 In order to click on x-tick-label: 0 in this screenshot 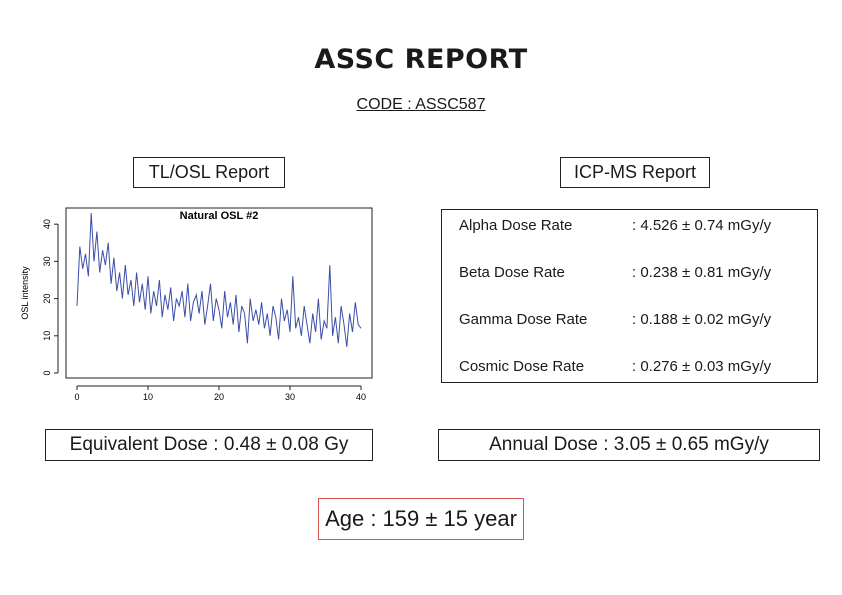, I will do `click(76, 397)`.